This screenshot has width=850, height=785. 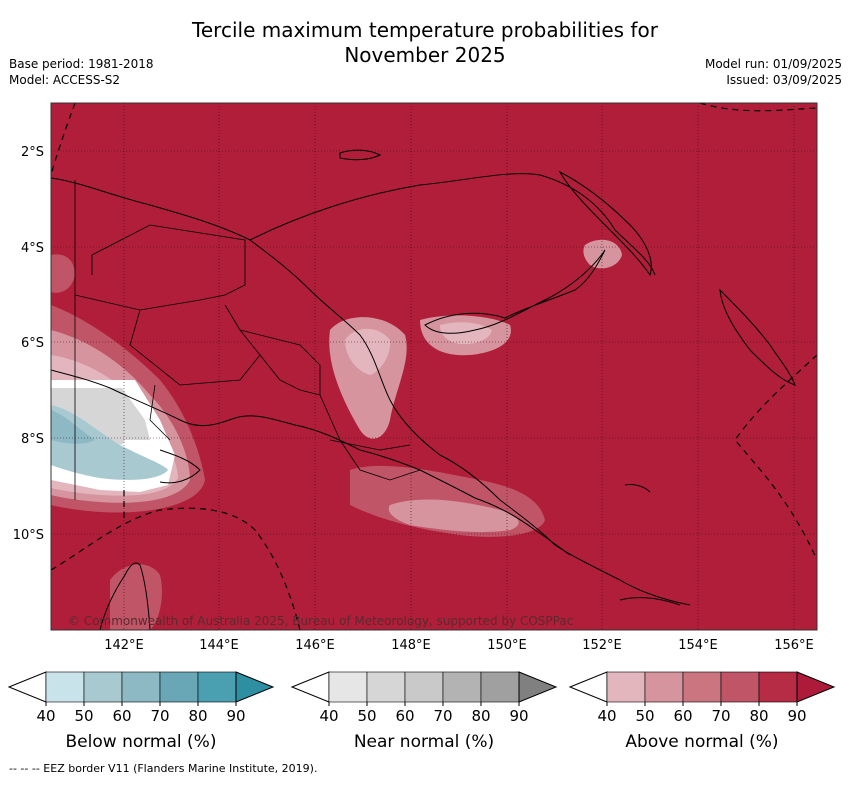 What do you see at coordinates (73, 427) in the screenshot?
I see `shade-below-70-west` at bounding box center [73, 427].